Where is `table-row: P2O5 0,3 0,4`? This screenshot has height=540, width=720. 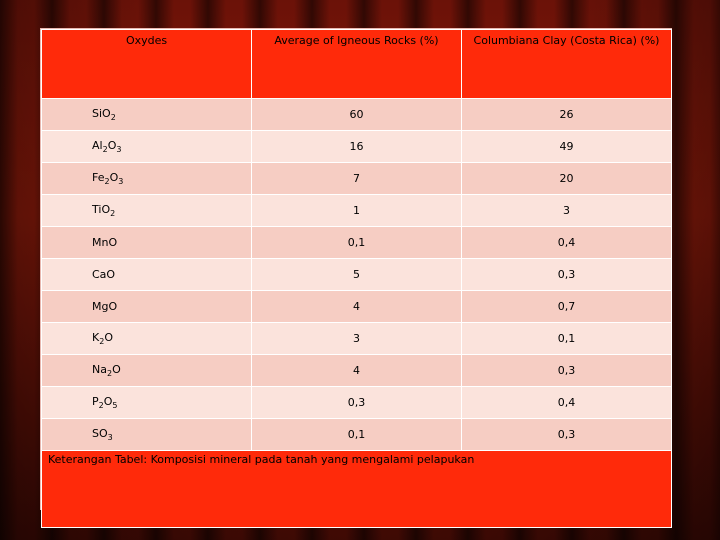
table-row: P2O5 0,3 0,4 is located at coordinates (356, 402).